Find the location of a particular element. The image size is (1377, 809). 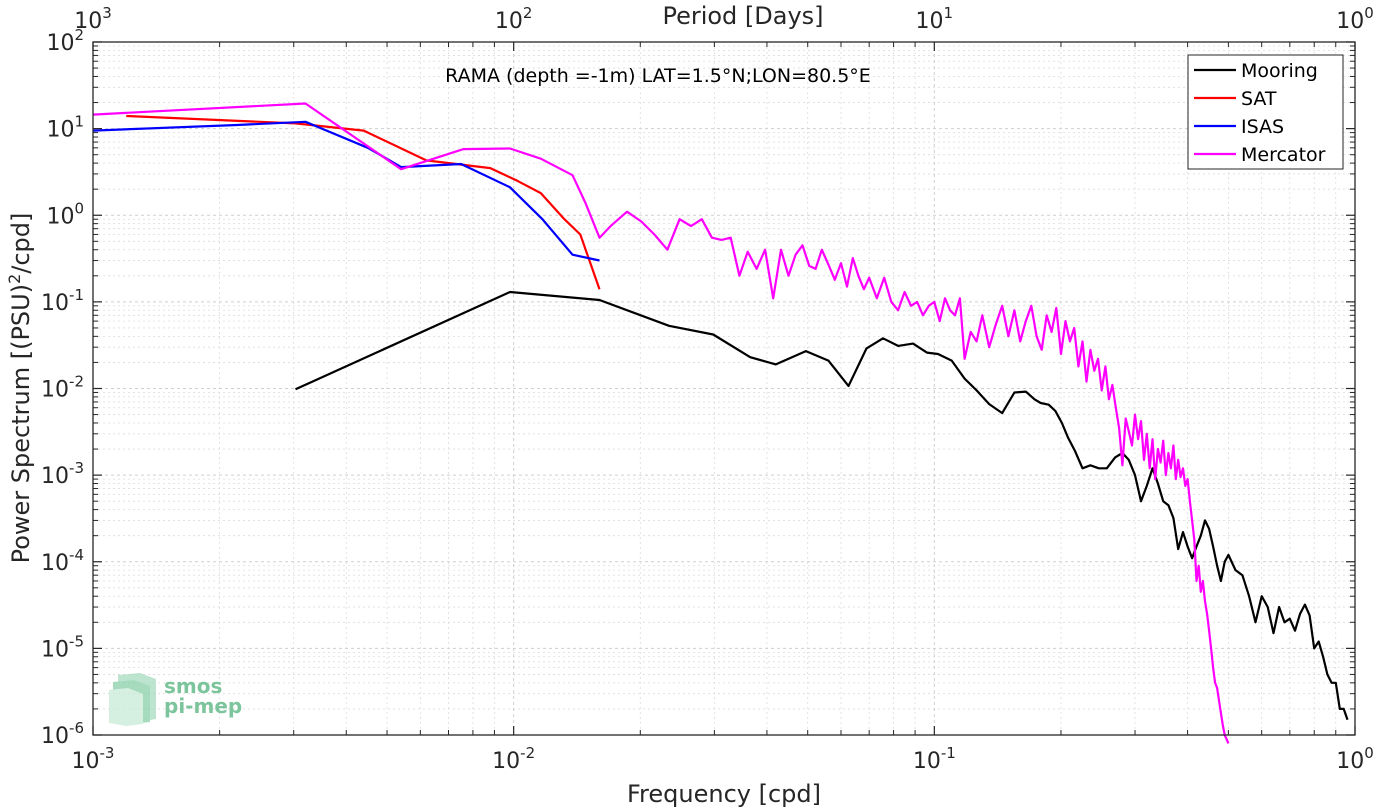

y-tick-label: 10² is located at coordinates (65, 41).